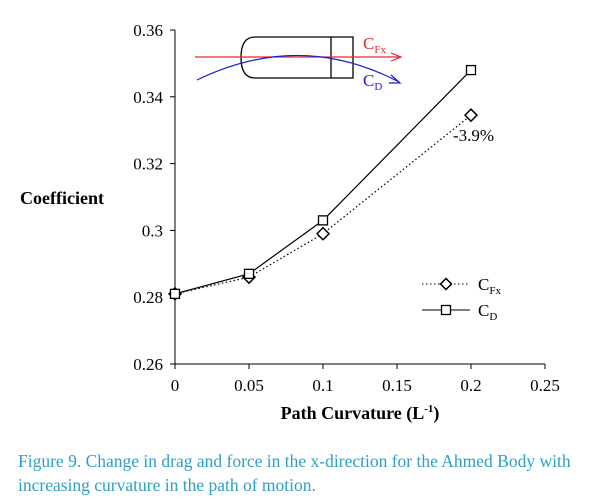 This screenshot has height=500, width=600. I want to click on y-tick-label: 0.3, so click(152, 230).